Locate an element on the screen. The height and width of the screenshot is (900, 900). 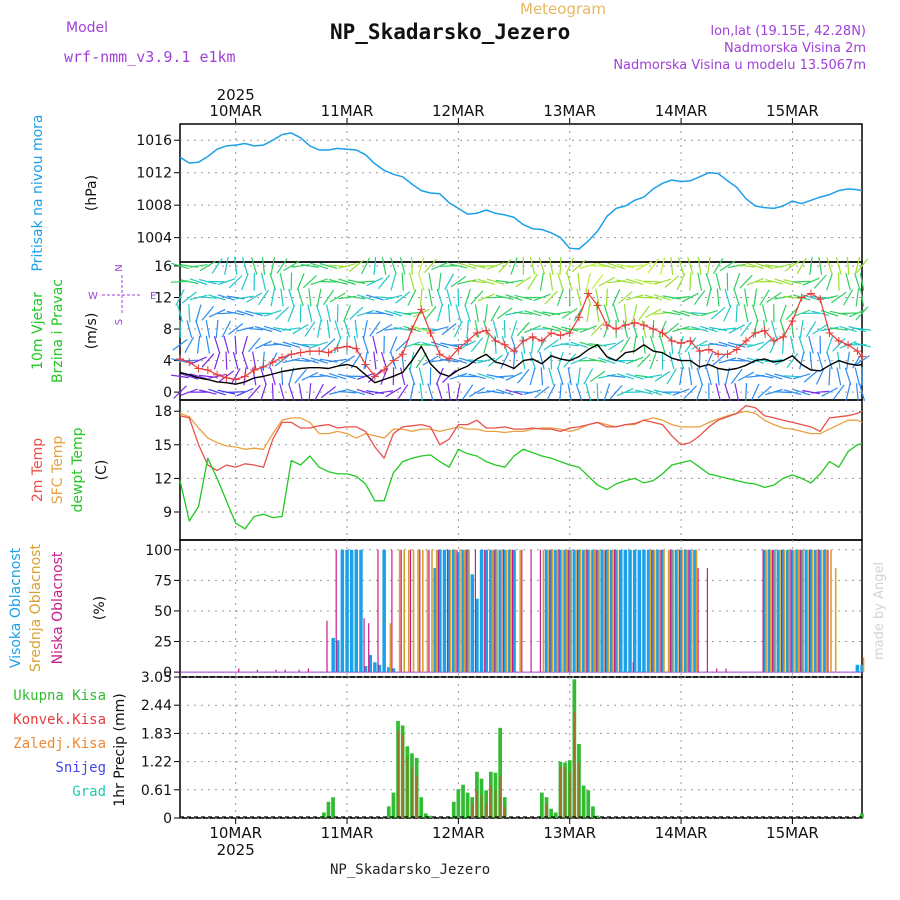
temperature-ytick-label: 18 is located at coordinates (163, 412).